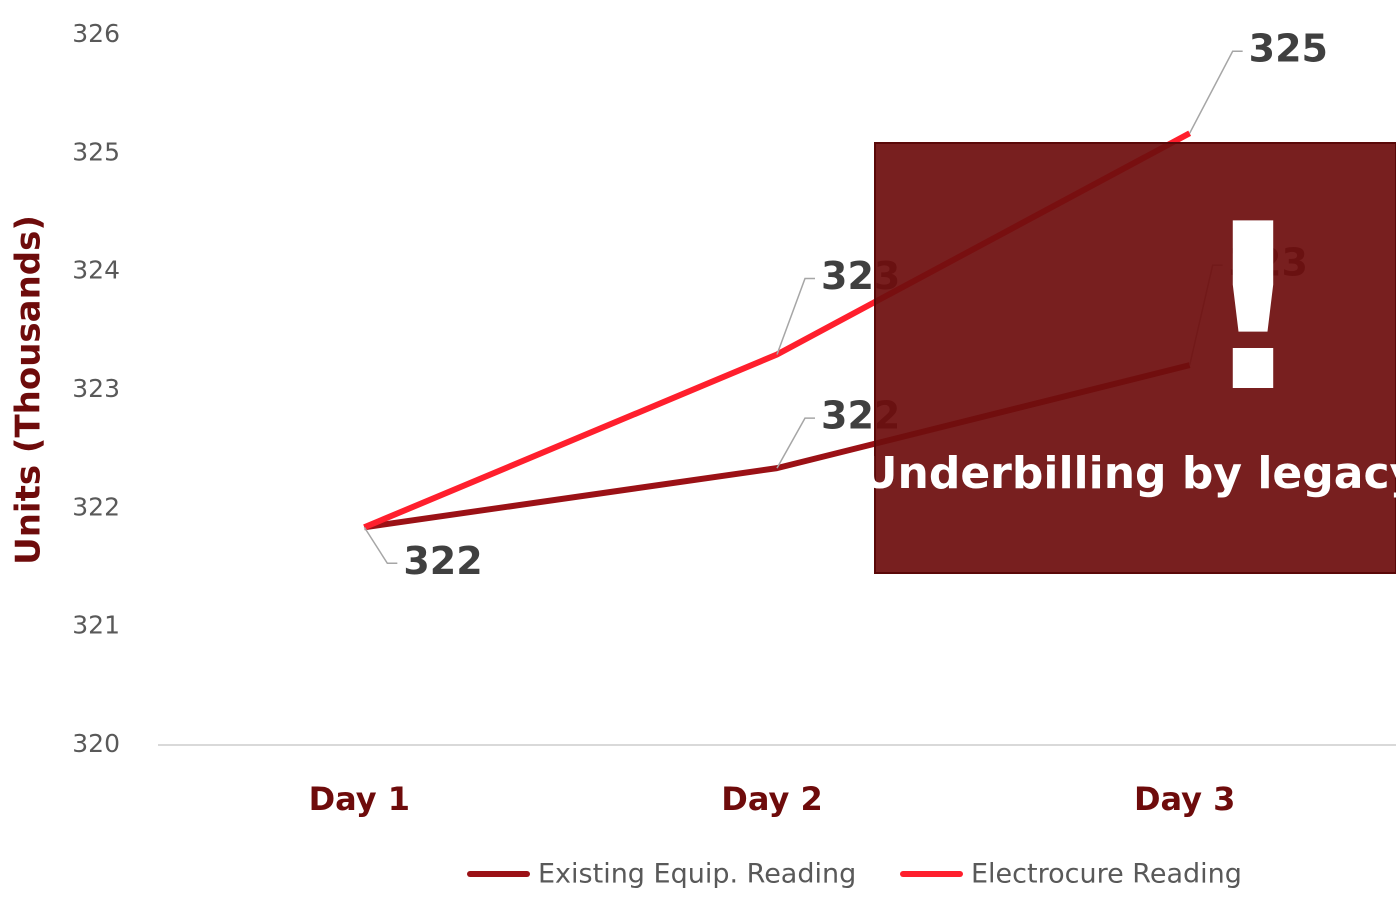 The width and height of the screenshot is (1396, 900). What do you see at coordinates (96, 388) in the screenshot?
I see `y-tick-label: 323` at bounding box center [96, 388].